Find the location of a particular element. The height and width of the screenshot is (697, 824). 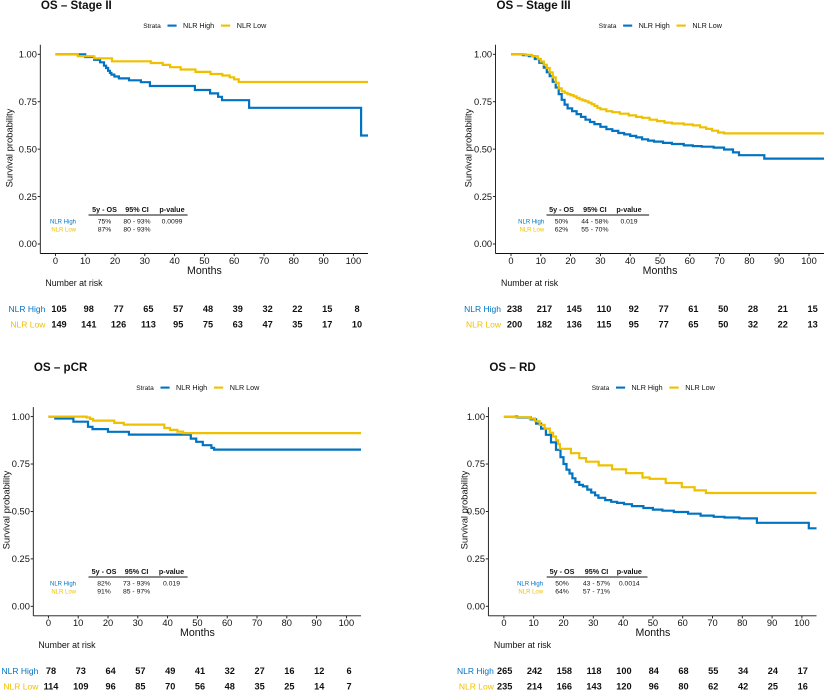

svg-text: 75% is located at coordinates (105, 221).